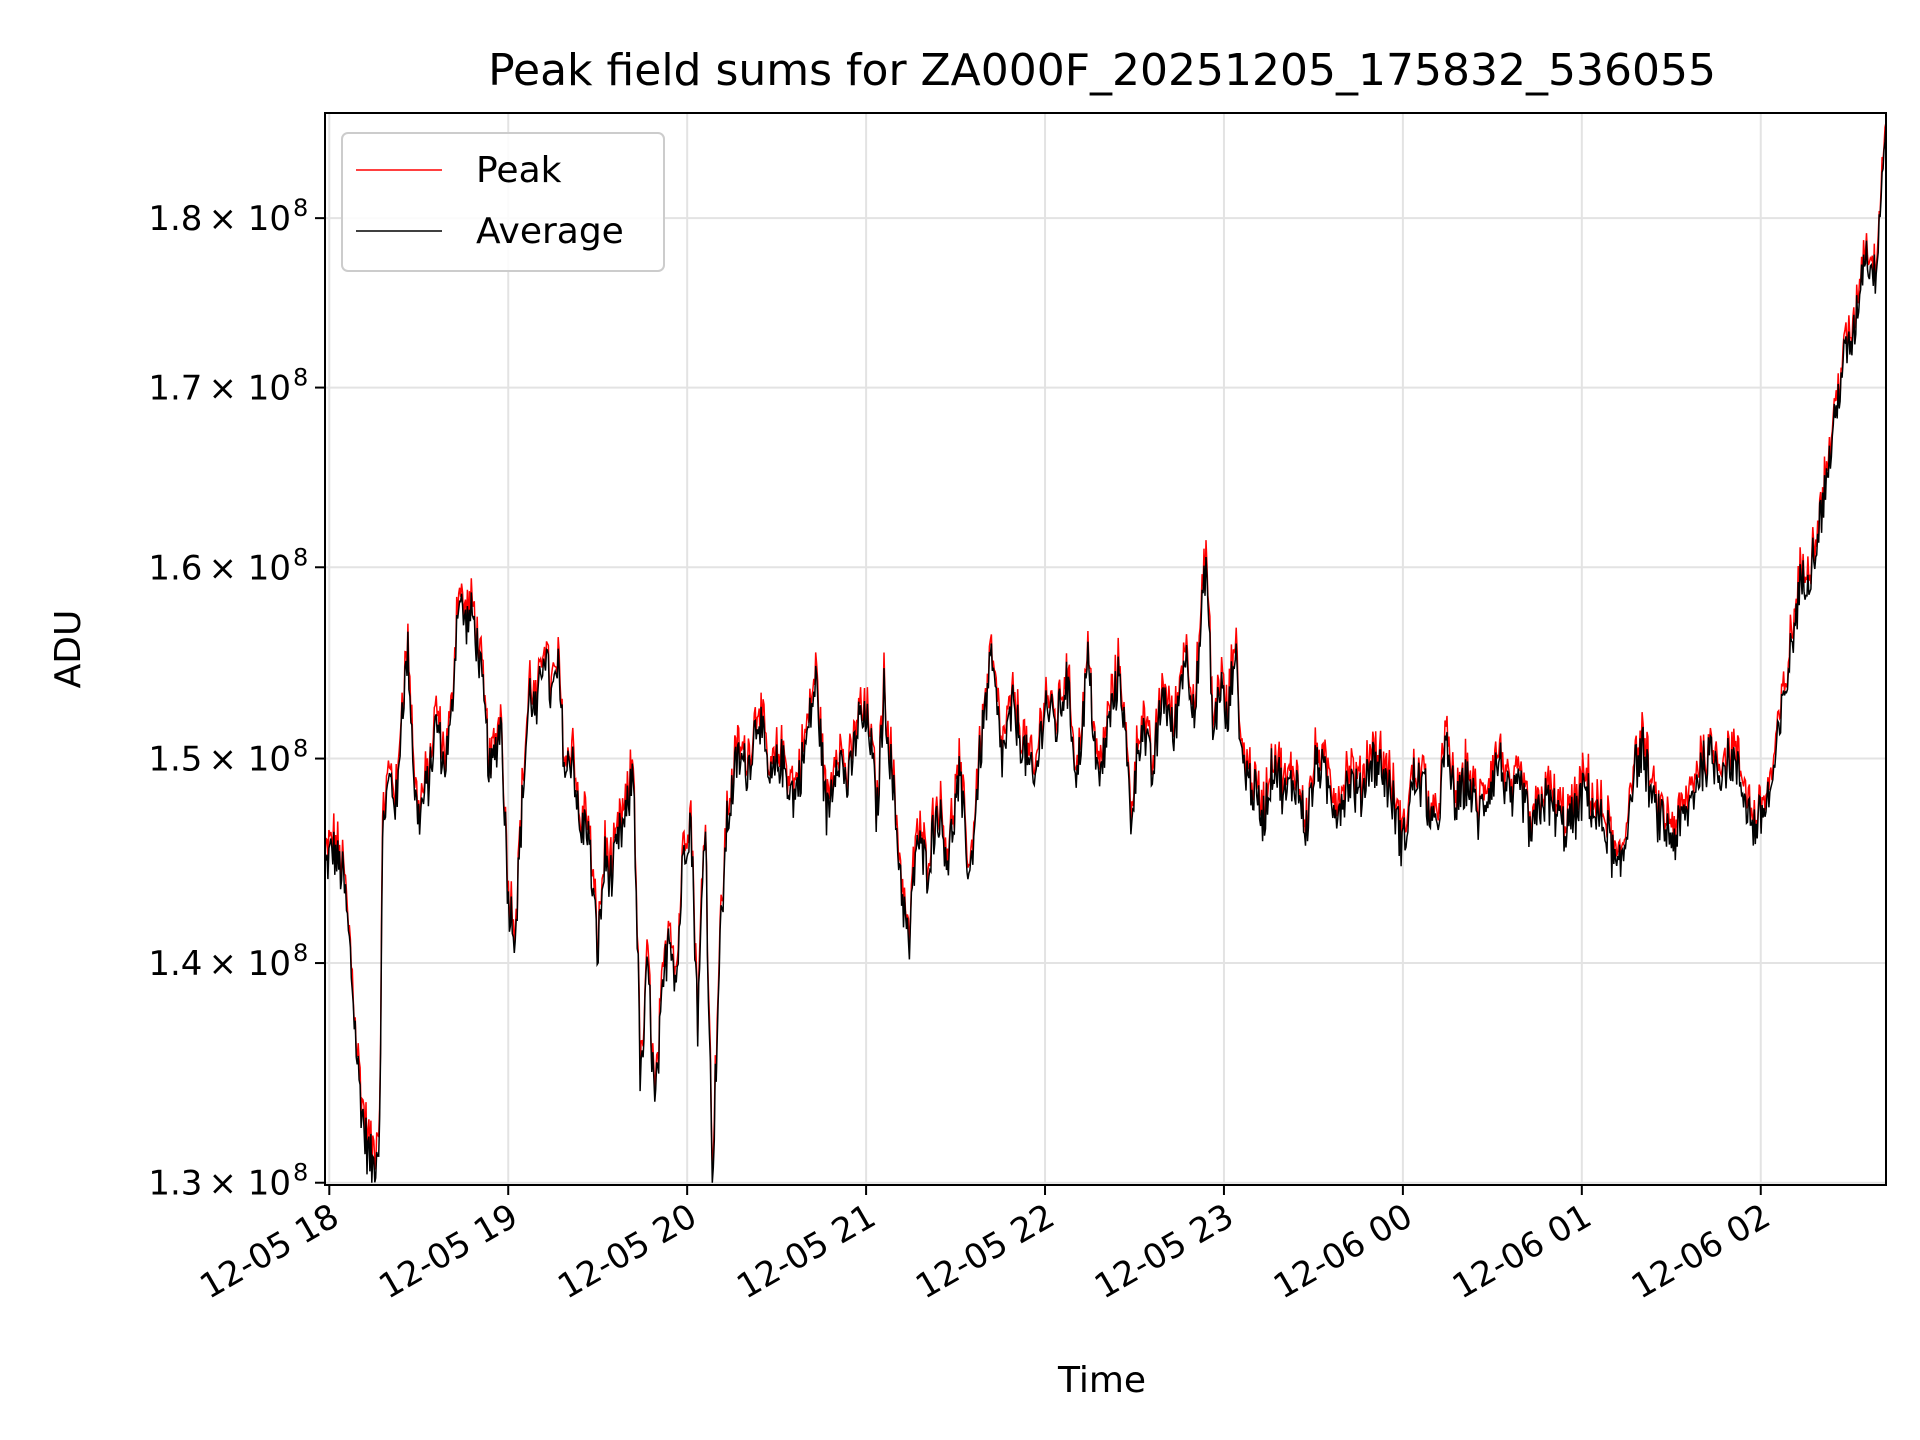 Image resolution: width=1920 pixels, height=1440 pixels. I want to click on y-tick-label: 1.4 × 10, so click(219, 964).